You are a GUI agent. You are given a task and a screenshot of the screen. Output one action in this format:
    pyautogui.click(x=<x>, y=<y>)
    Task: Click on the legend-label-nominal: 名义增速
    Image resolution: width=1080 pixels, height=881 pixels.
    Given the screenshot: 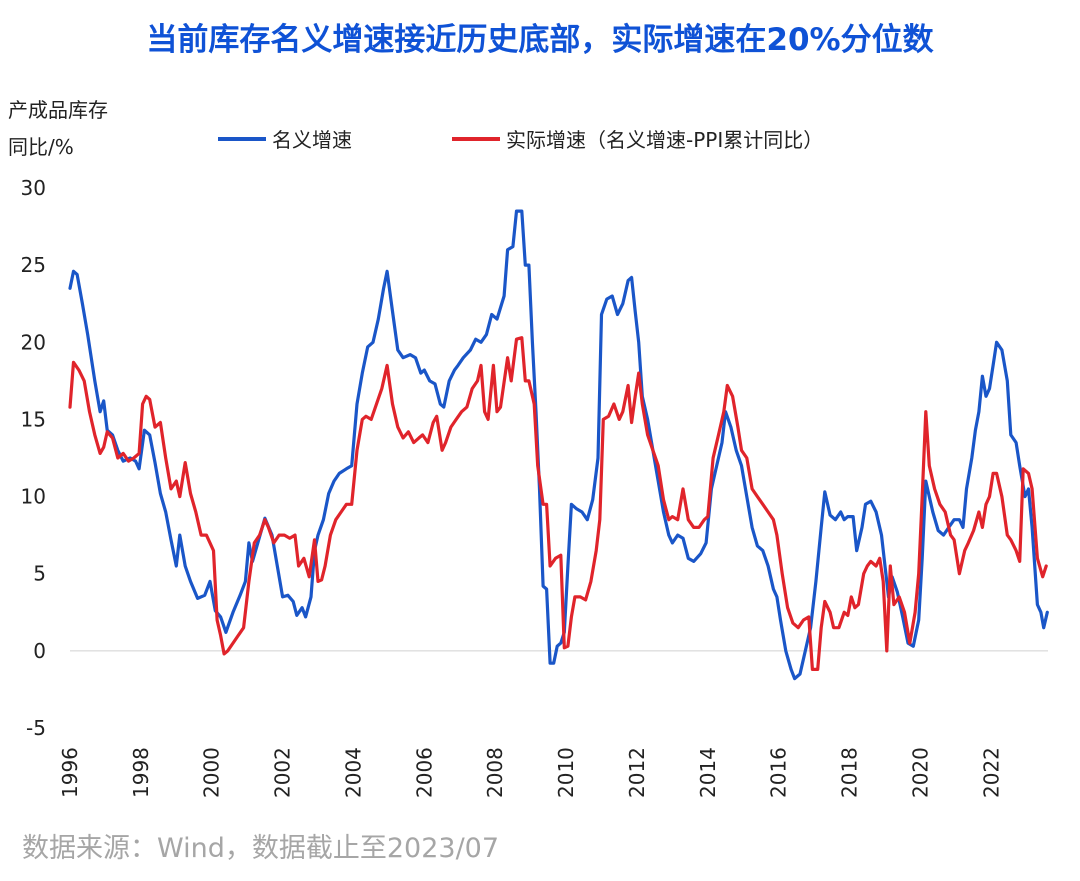 What is the action you would take?
    pyautogui.click(x=312, y=140)
    